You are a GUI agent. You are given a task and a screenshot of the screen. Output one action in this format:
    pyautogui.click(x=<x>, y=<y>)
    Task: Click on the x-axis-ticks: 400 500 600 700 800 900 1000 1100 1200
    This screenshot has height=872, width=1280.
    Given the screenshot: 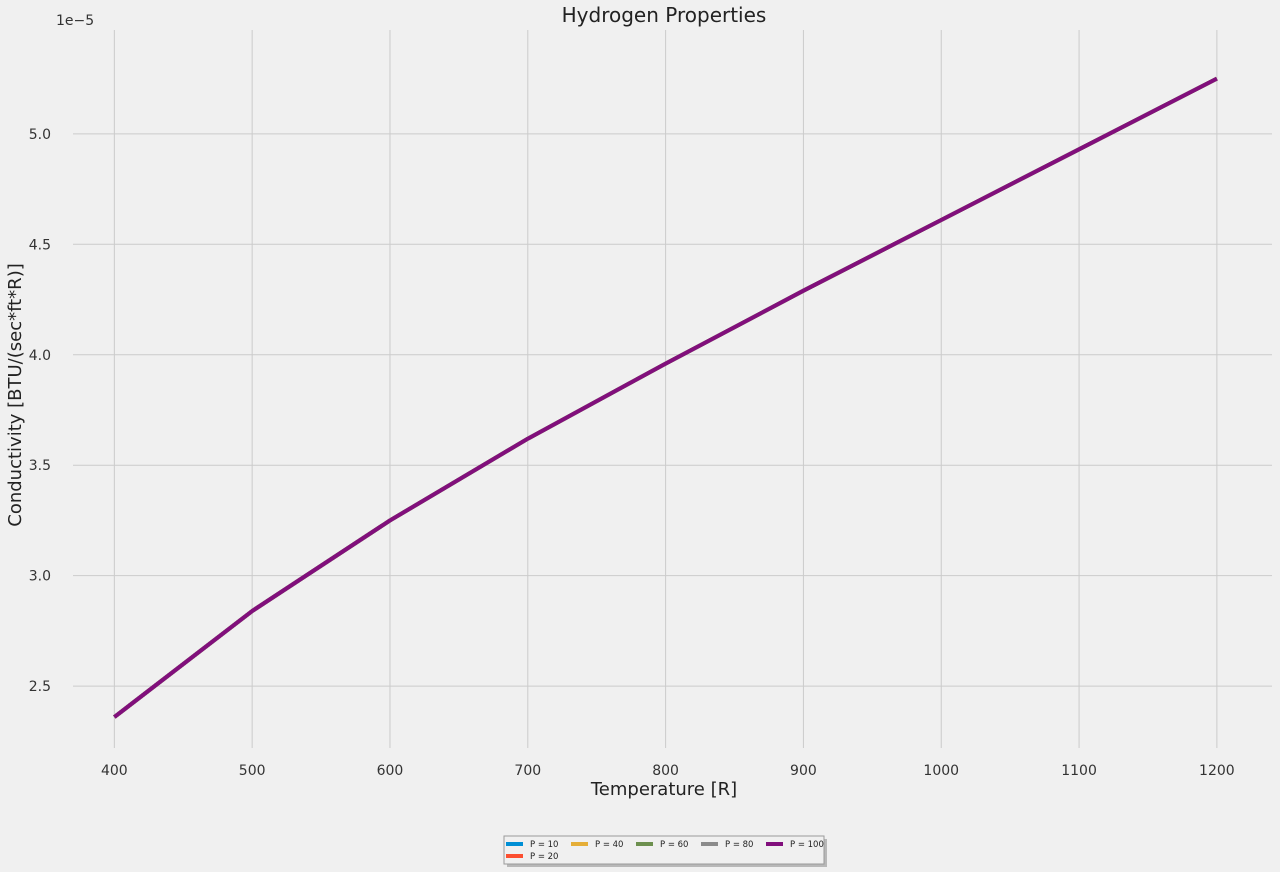 What is the action you would take?
    pyautogui.click(x=668, y=771)
    